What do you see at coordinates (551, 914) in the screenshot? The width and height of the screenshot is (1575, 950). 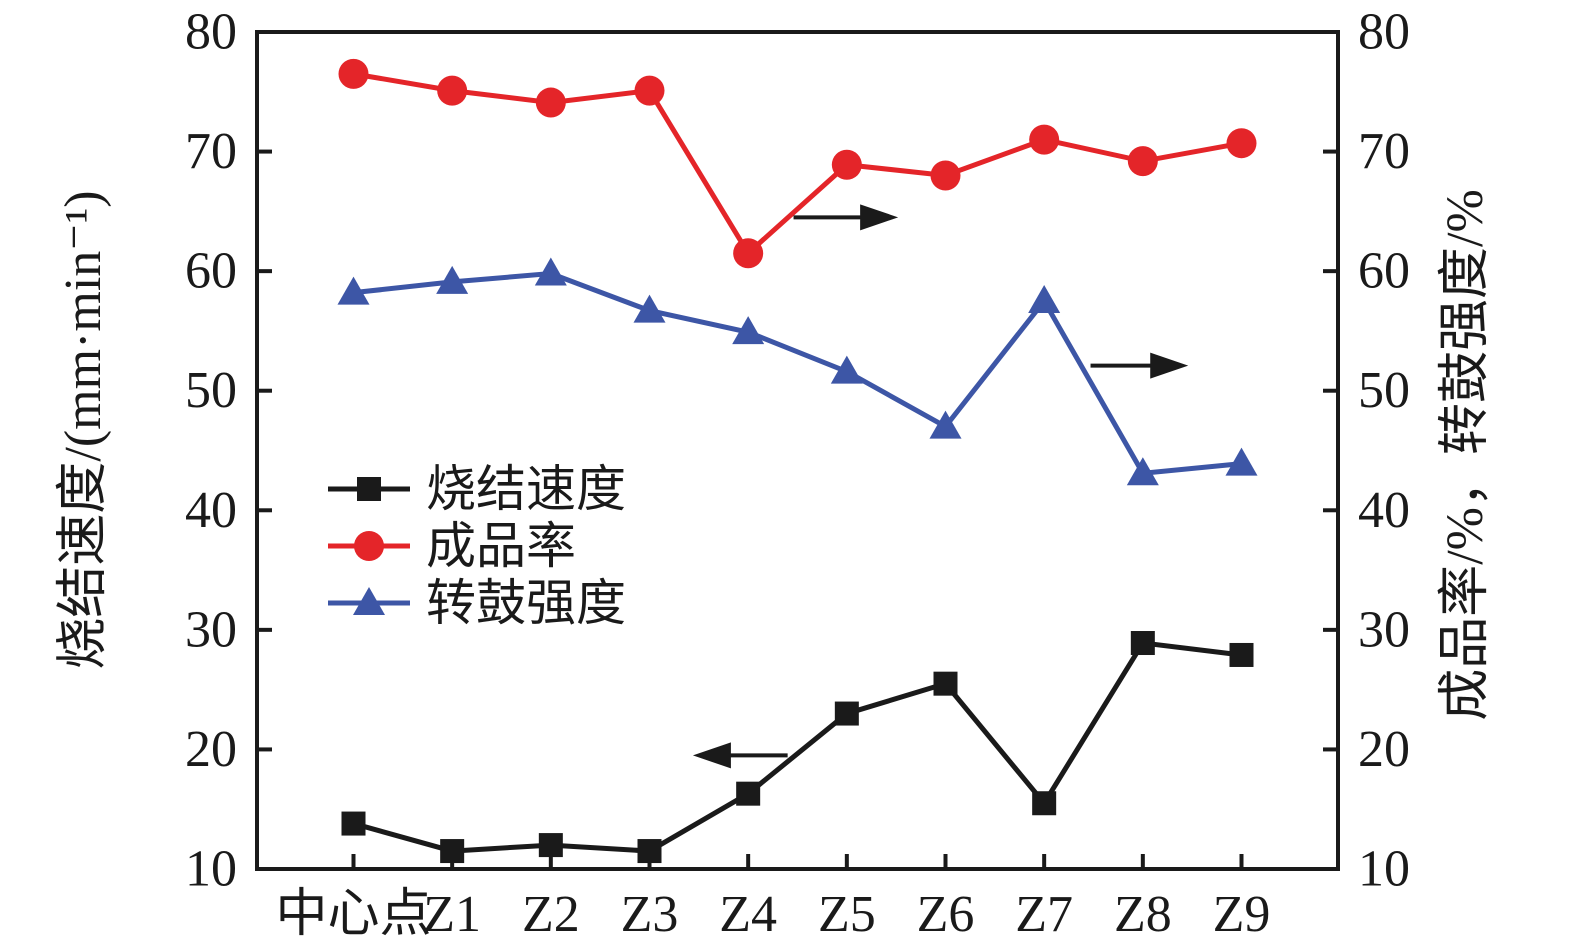 I see `x-axis-tick-label: Z2` at bounding box center [551, 914].